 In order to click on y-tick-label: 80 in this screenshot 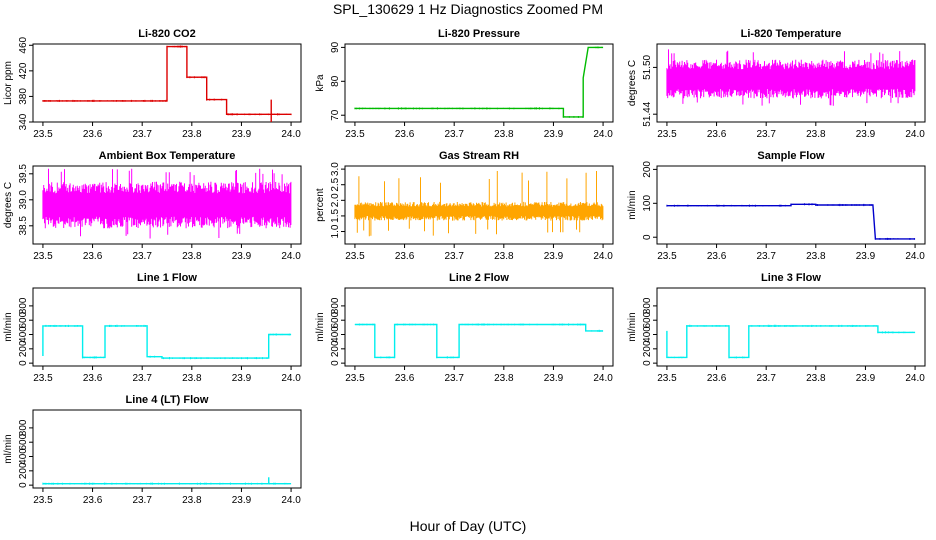, I will do `click(335, 81)`.